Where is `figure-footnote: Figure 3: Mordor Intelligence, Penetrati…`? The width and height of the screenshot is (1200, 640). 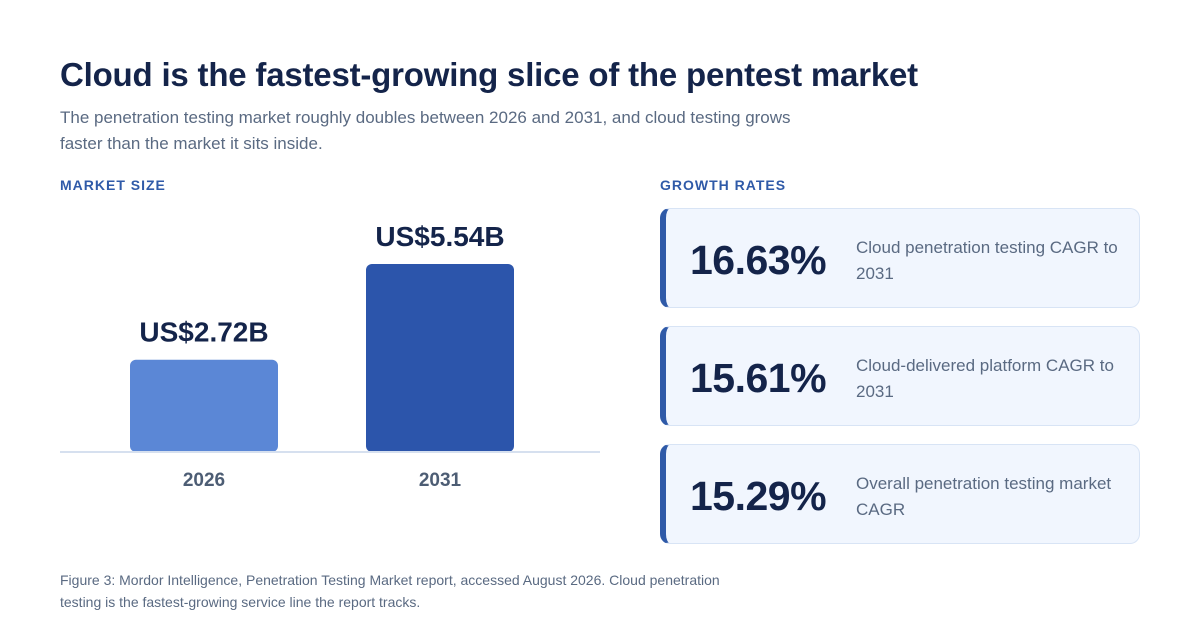 figure-footnote: Figure 3: Mordor Intelligence, Penetrati… is located at coordinates (390, 591).